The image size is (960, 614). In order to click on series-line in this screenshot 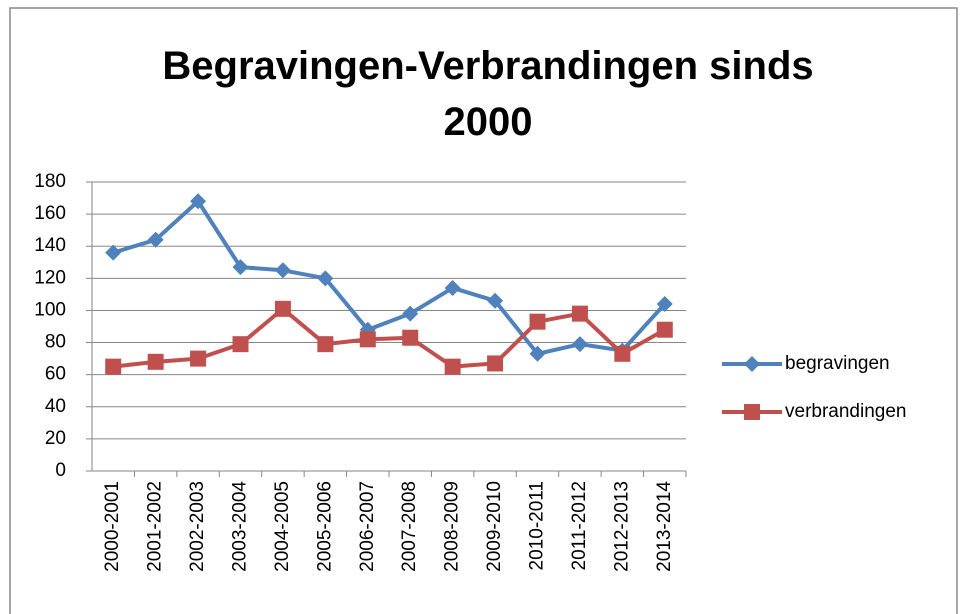, I will do `click(389, 277)`.